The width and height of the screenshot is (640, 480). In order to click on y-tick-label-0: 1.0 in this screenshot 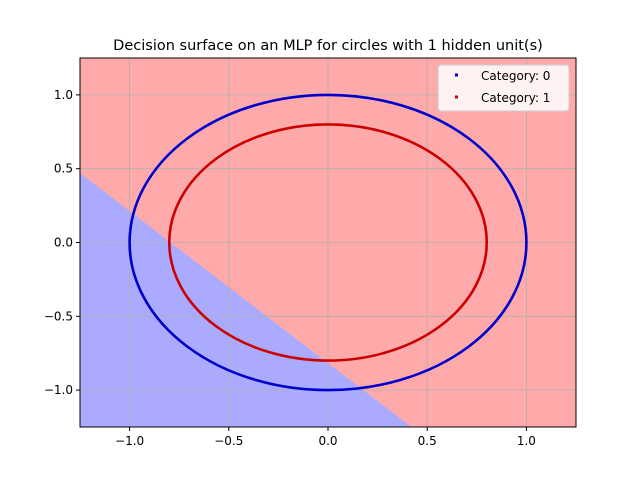, I will do `click(63, 95)`.